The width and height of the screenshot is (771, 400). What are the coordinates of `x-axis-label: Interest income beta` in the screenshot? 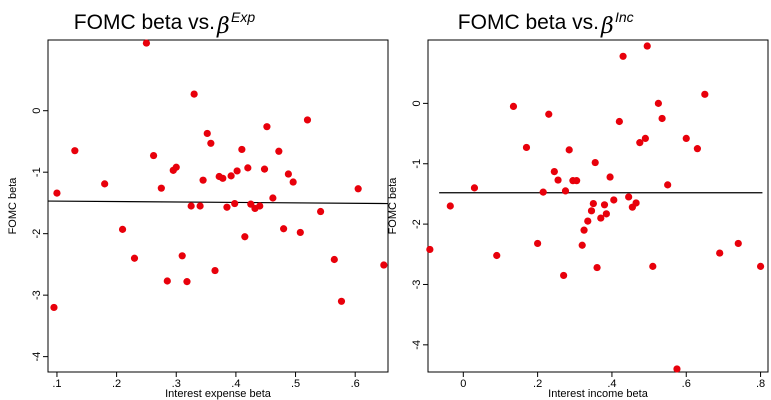 It's located at (598, 394).